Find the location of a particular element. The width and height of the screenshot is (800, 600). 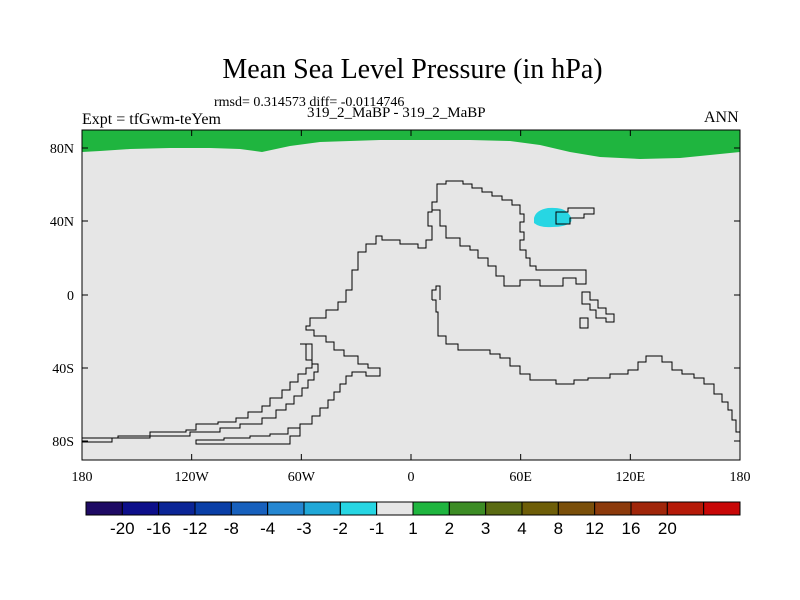

y-tick-label: 40N is located at coordinates (62, 222).